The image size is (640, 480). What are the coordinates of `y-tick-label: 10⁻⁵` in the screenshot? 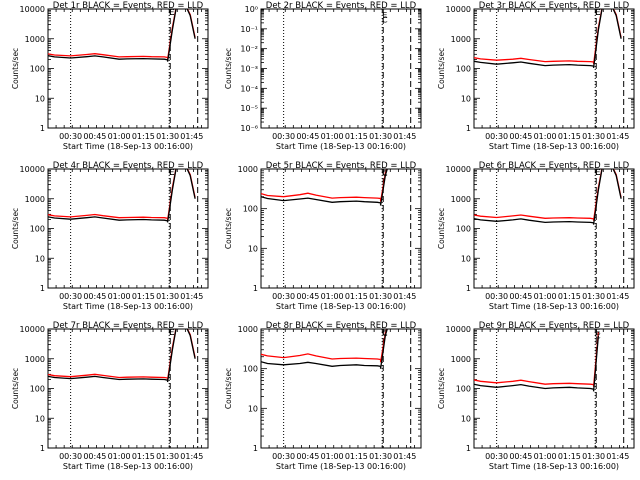 It's located at (249, 108).